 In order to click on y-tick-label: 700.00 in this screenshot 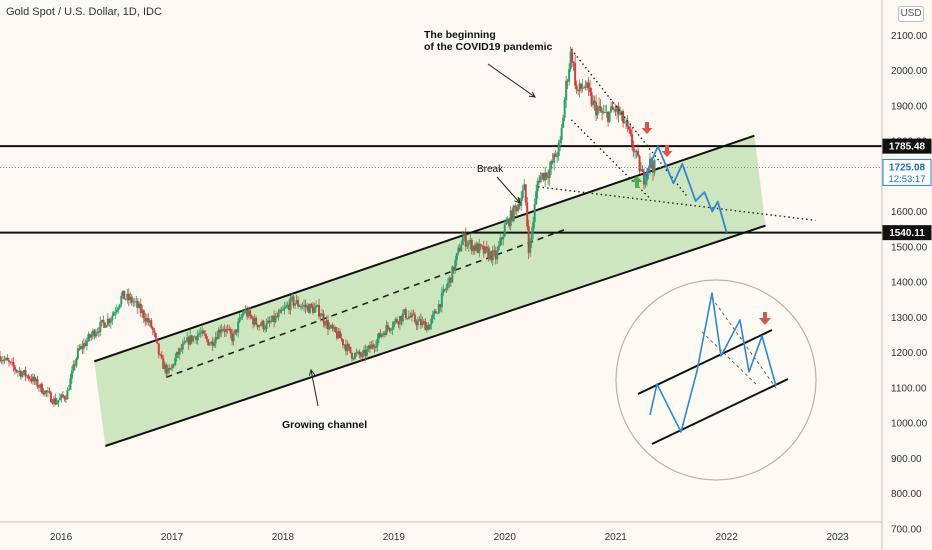, I will do `click(906, 529)`.